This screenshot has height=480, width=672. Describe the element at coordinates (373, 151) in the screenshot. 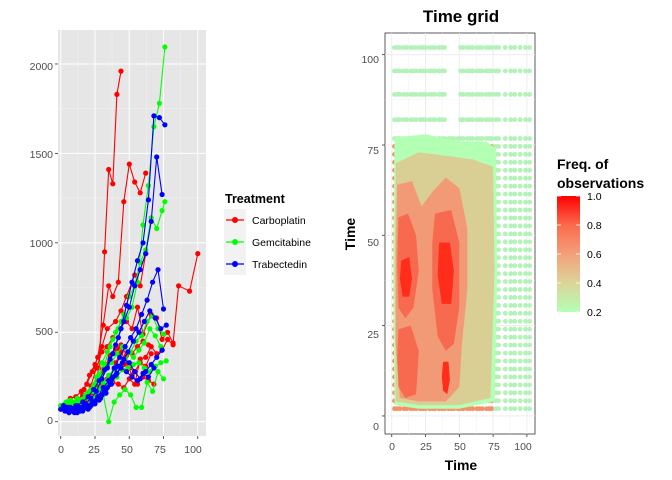

I see `y-tick-label: 75` at that location.